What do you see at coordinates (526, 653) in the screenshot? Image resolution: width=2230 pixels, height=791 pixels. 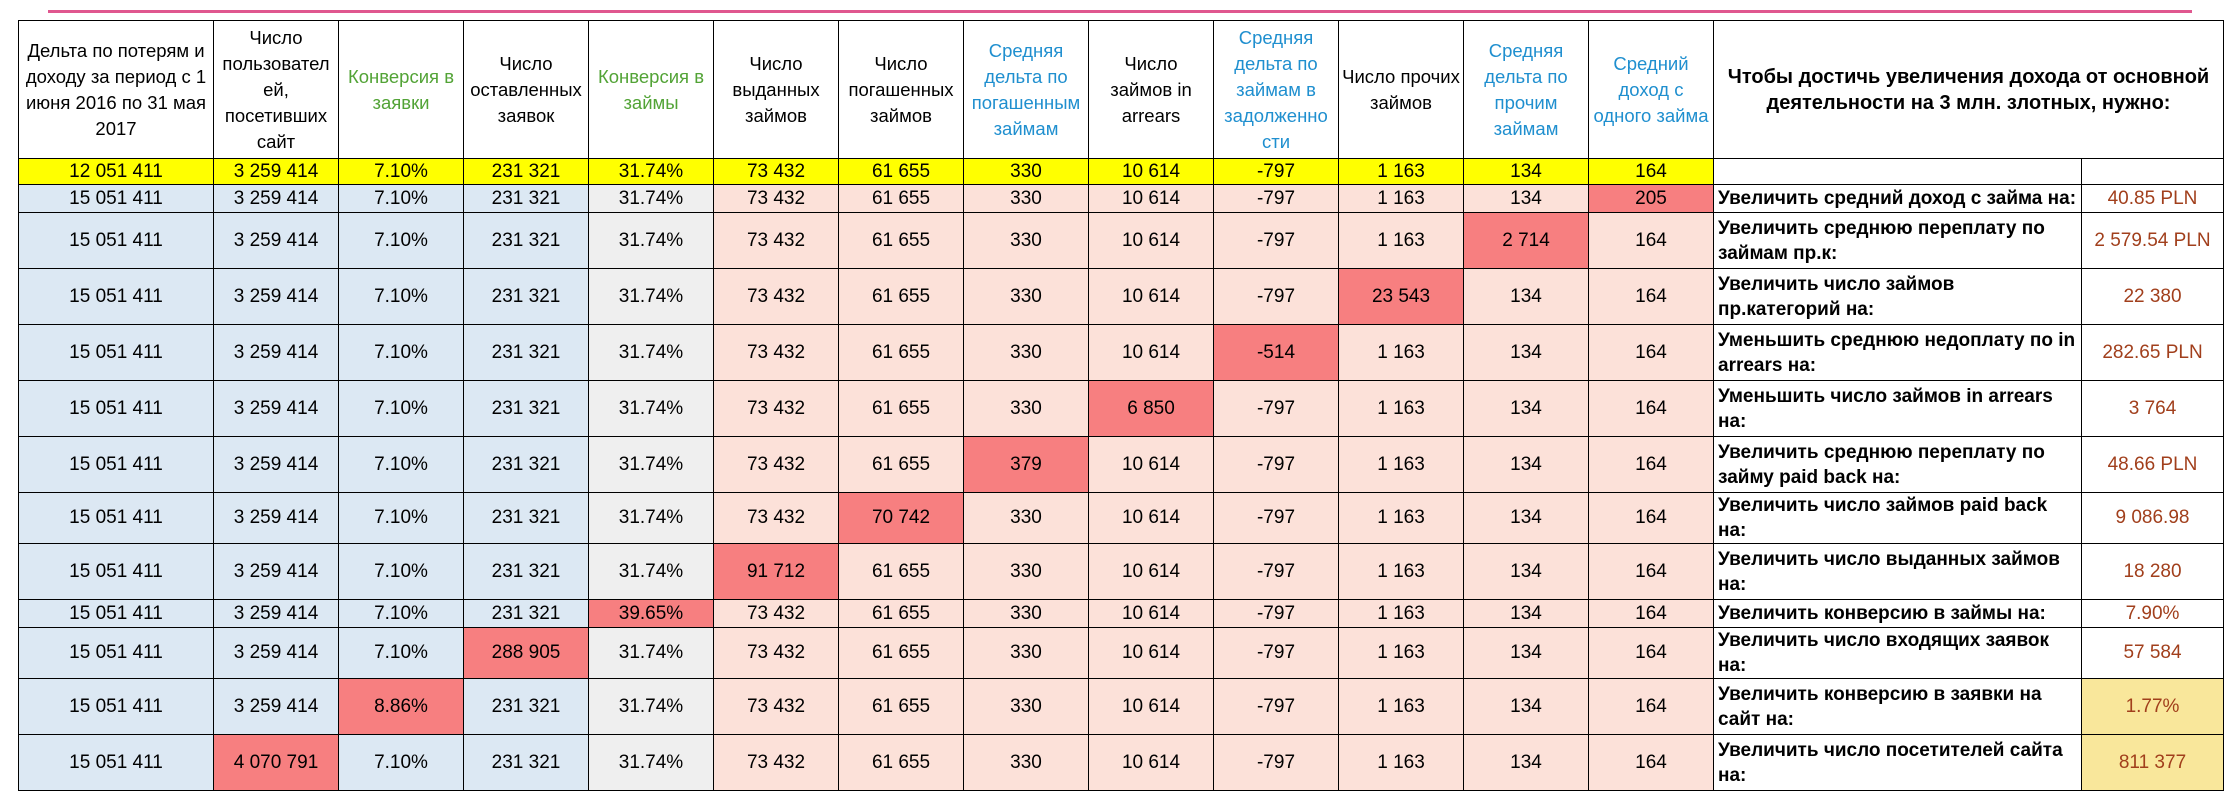 I see `cell-applications: 288 905` at bounding box center [526, 653].